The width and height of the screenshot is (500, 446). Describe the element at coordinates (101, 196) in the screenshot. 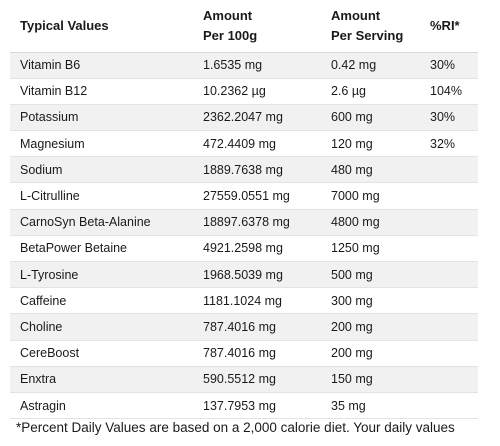

I see `cell-nutrient: L-Citrulline` at that location.